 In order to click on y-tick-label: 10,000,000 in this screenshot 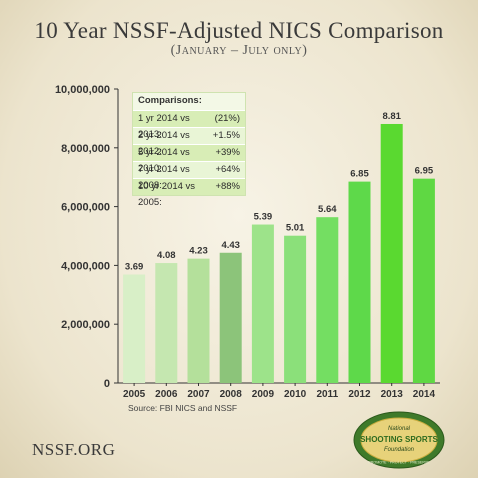, I will do `click(82, 90)`.